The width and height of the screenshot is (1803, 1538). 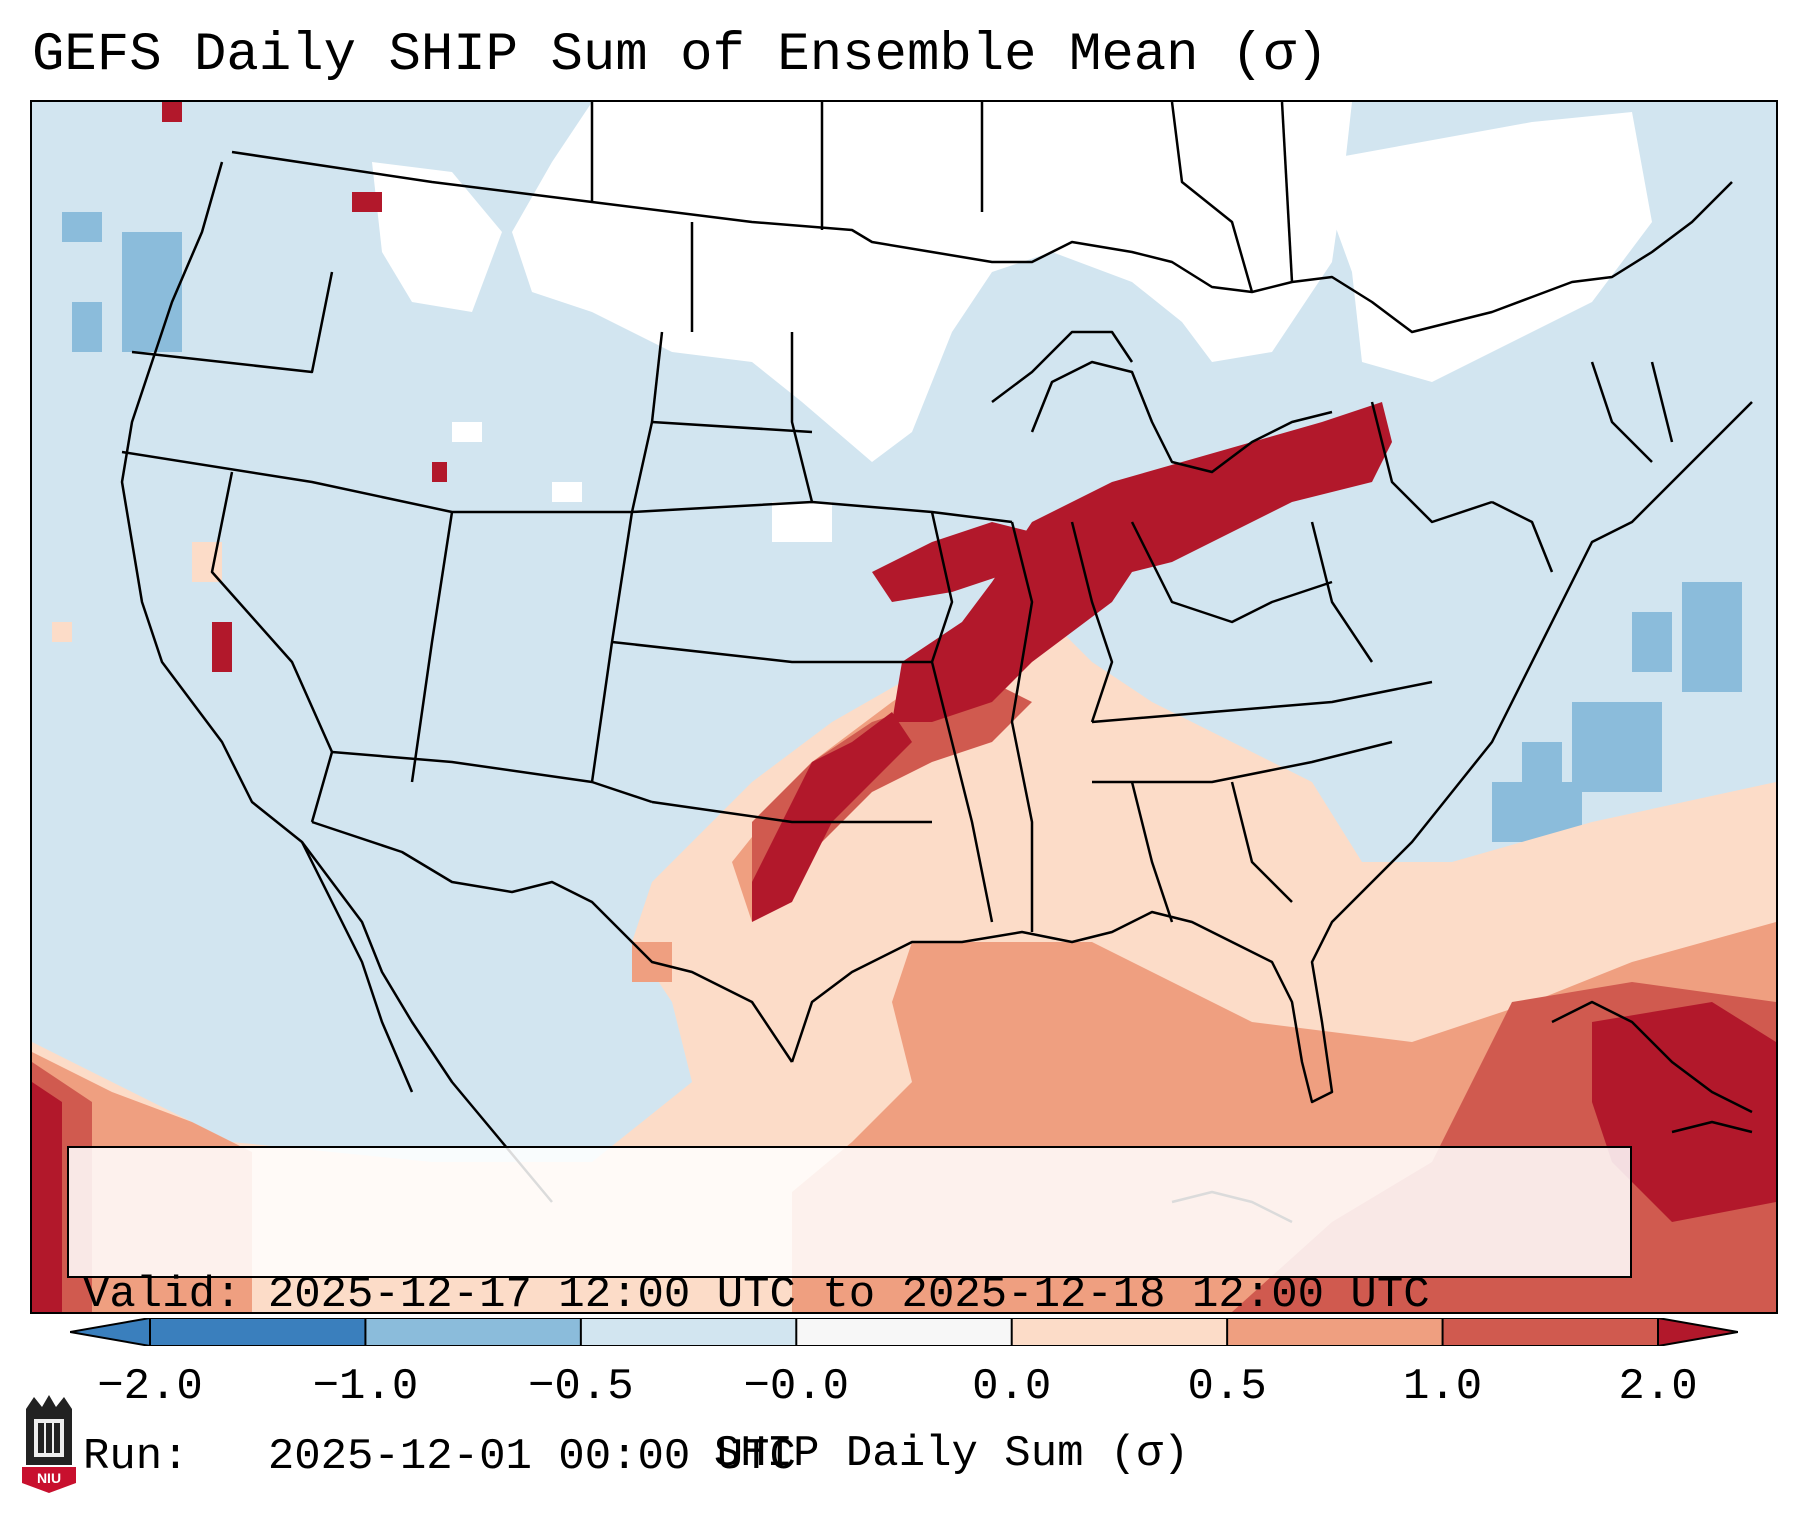 I want to click on run-label: Run:, so click(x=136, y=1457).